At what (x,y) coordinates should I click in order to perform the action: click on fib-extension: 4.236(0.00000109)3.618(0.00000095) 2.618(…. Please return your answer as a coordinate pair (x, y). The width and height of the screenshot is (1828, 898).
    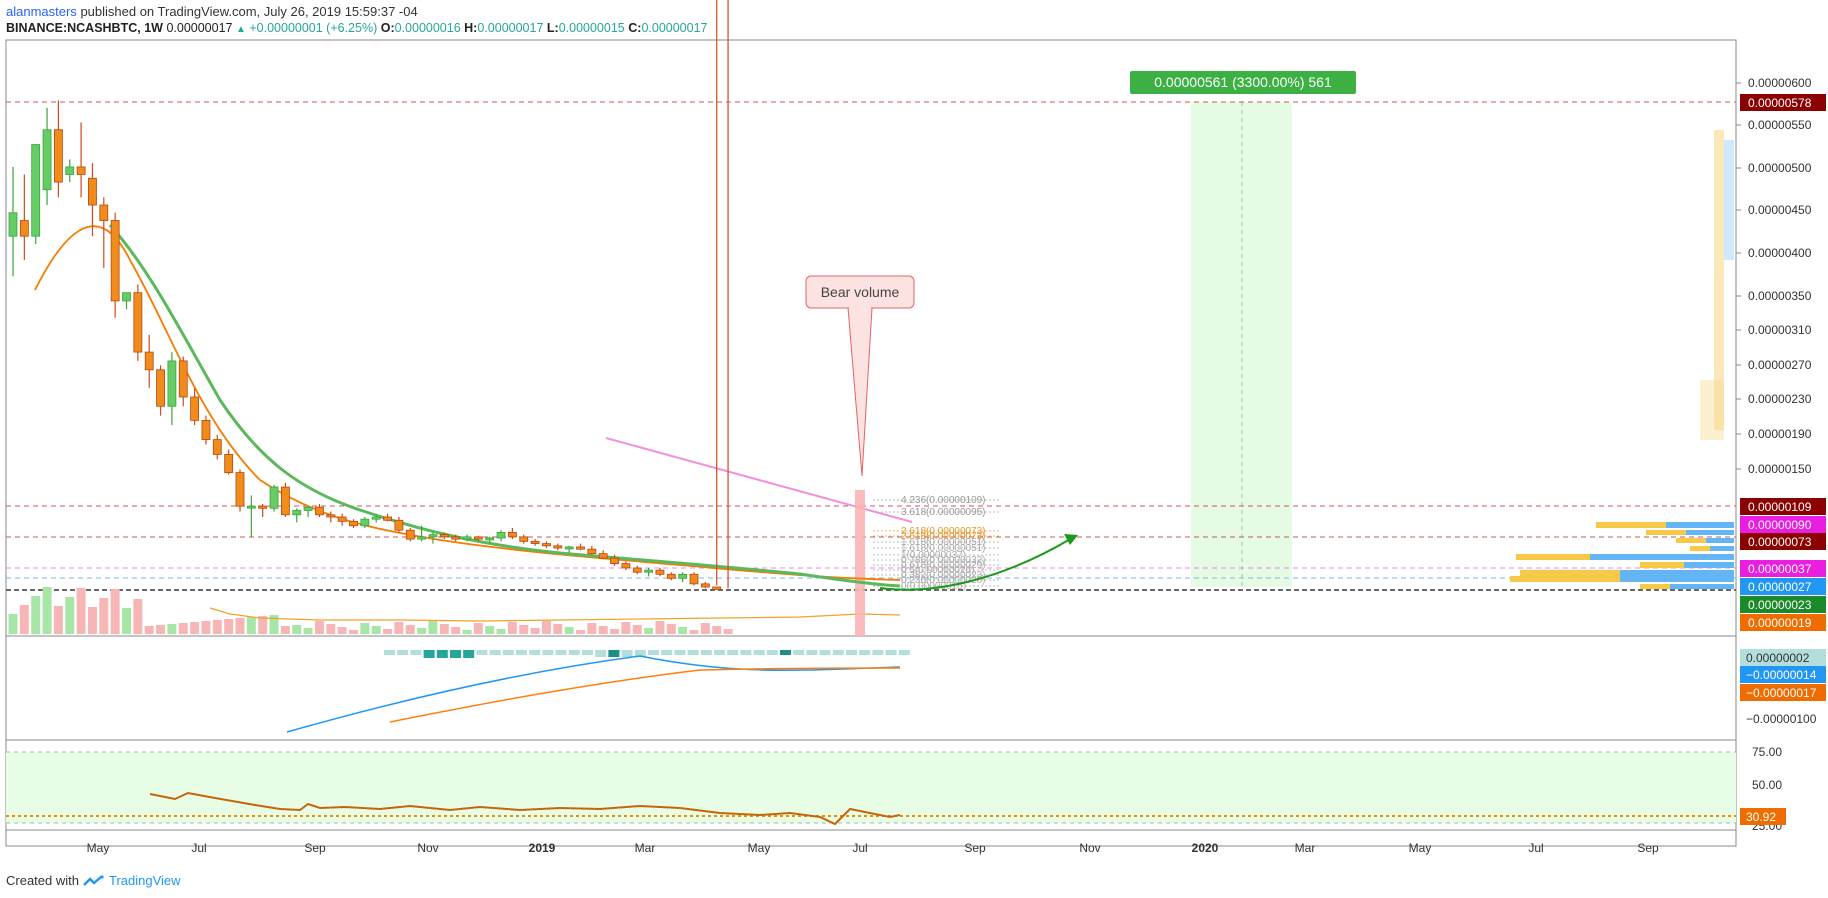
    Looking at the image, I should click on (936, 543).